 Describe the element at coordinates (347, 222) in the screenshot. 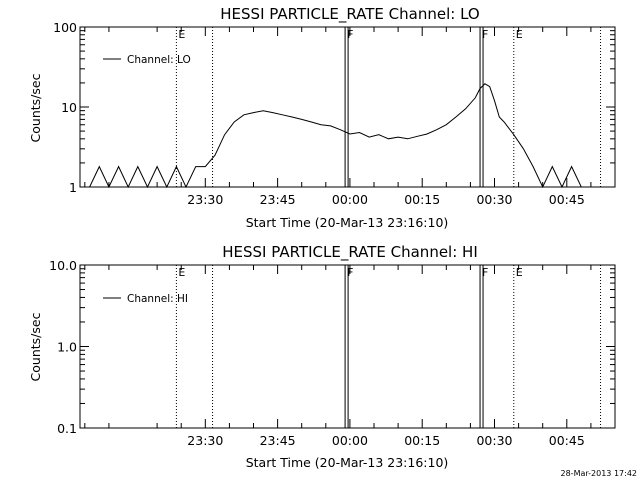

I see `x-axis-label-lo: Start Time (20-Mar-13 23:16:10)` at that location.